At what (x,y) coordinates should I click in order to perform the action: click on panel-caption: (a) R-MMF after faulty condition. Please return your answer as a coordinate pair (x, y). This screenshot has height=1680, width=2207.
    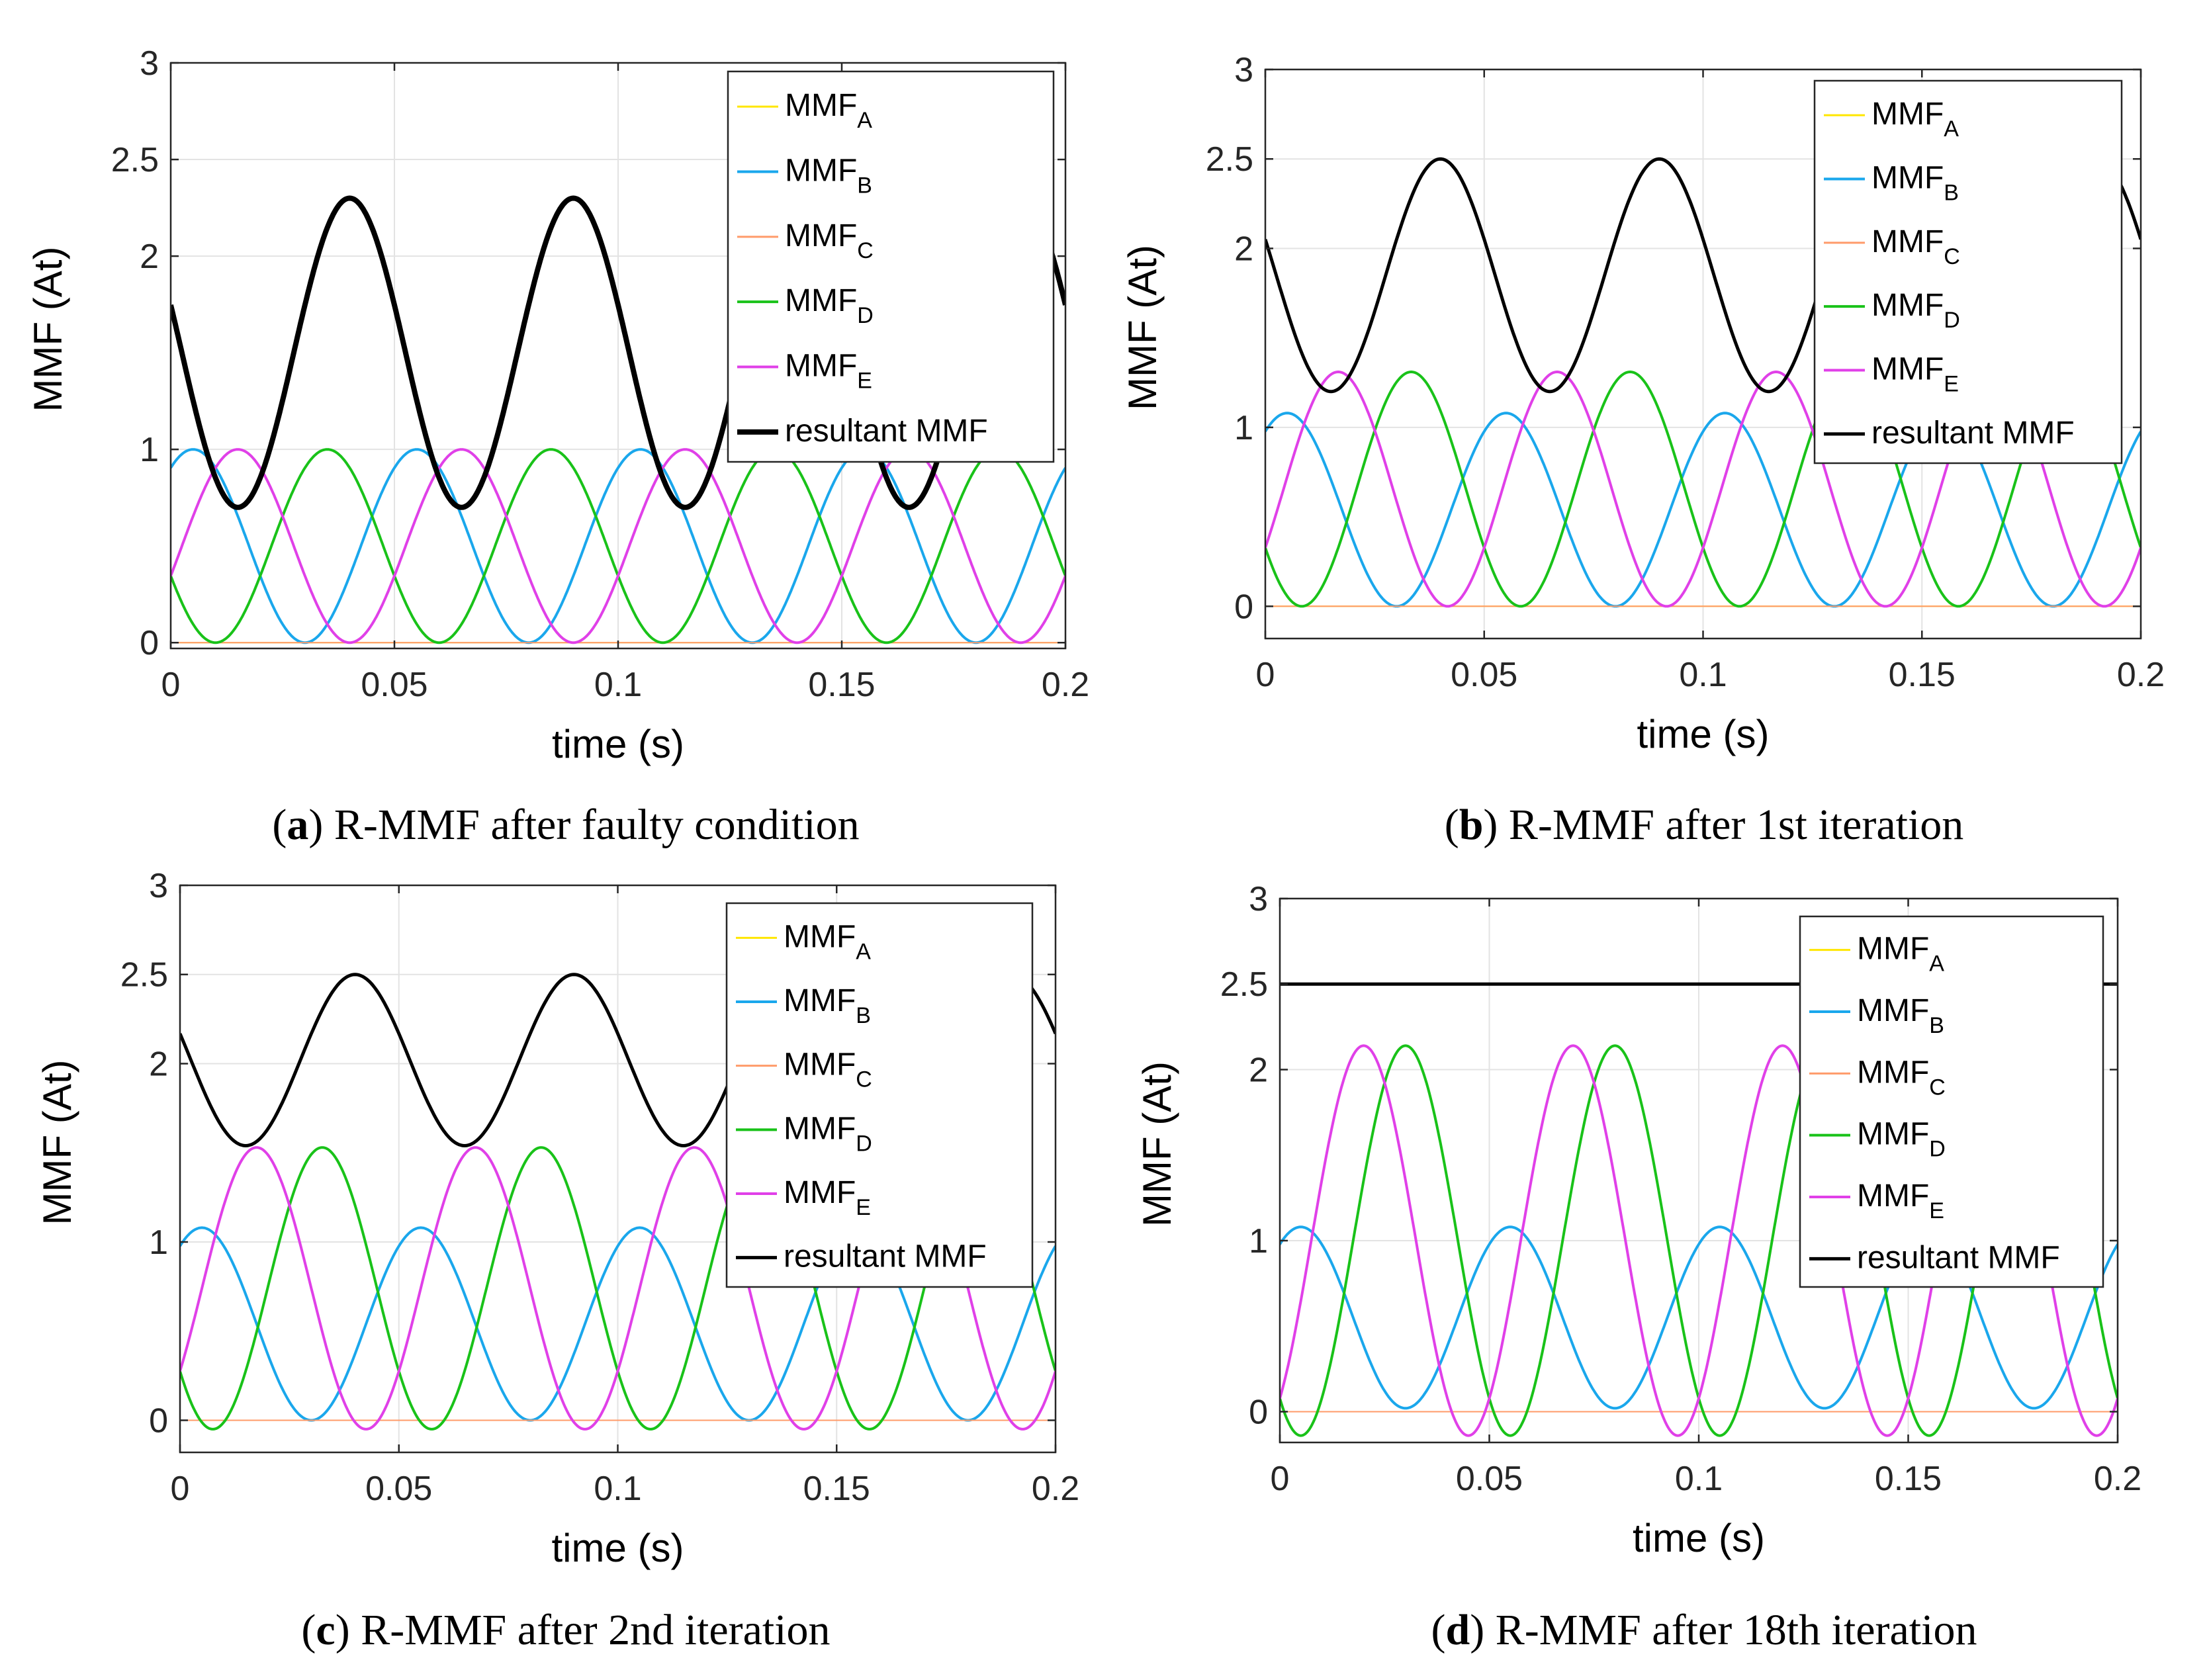
    Looking at the image, I should click on (565, 825).